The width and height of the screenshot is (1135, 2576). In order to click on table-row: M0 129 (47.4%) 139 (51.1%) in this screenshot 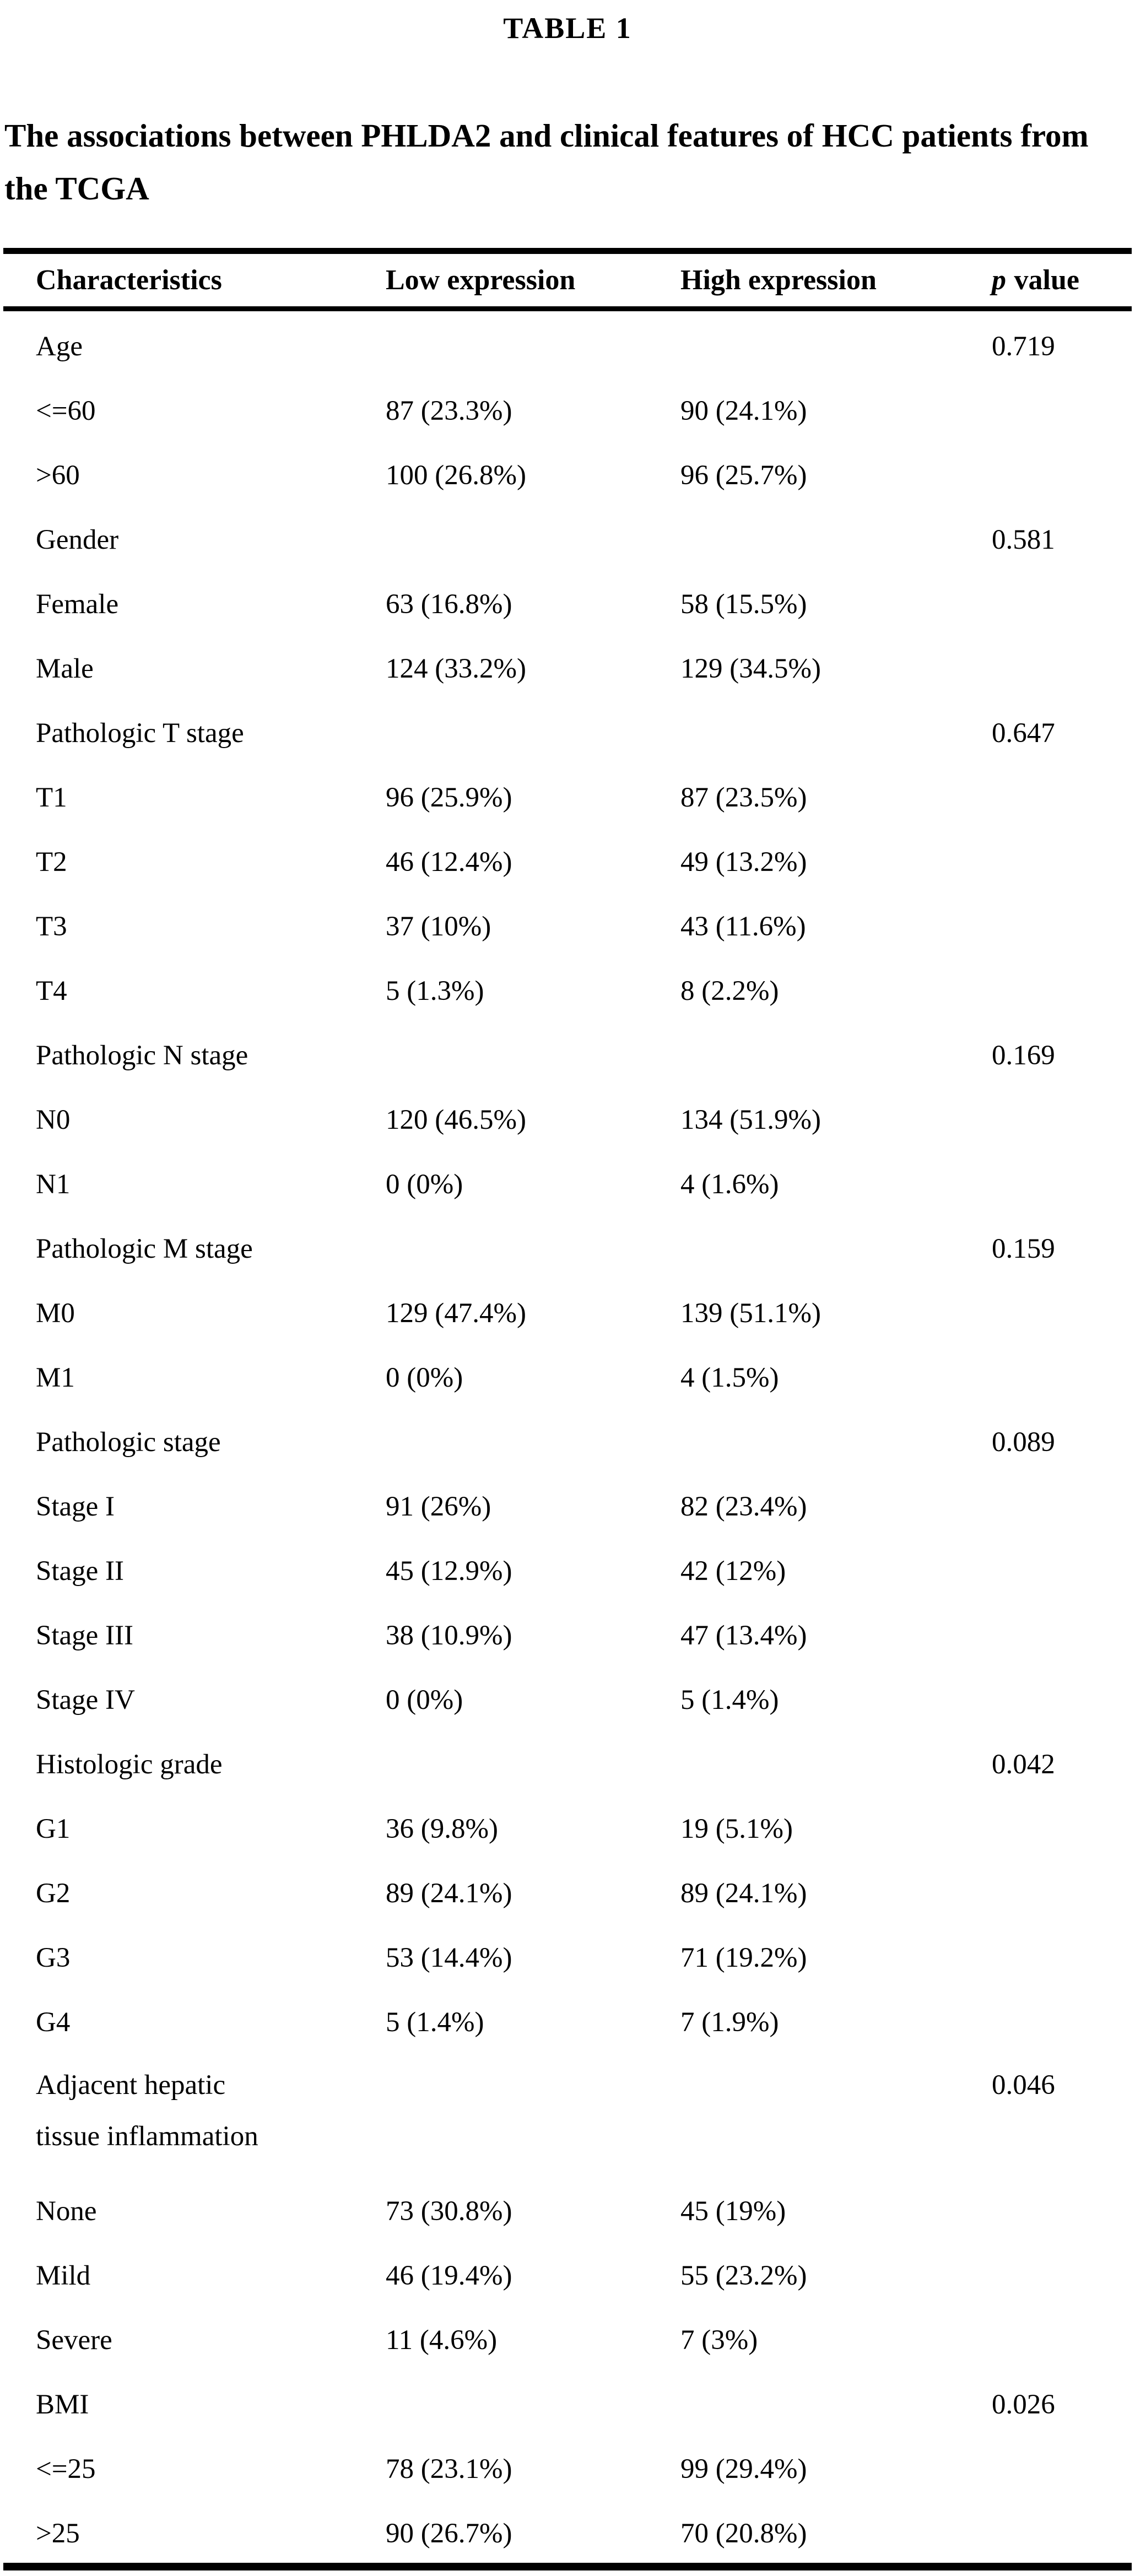, I will do `click(567, 1313)`.